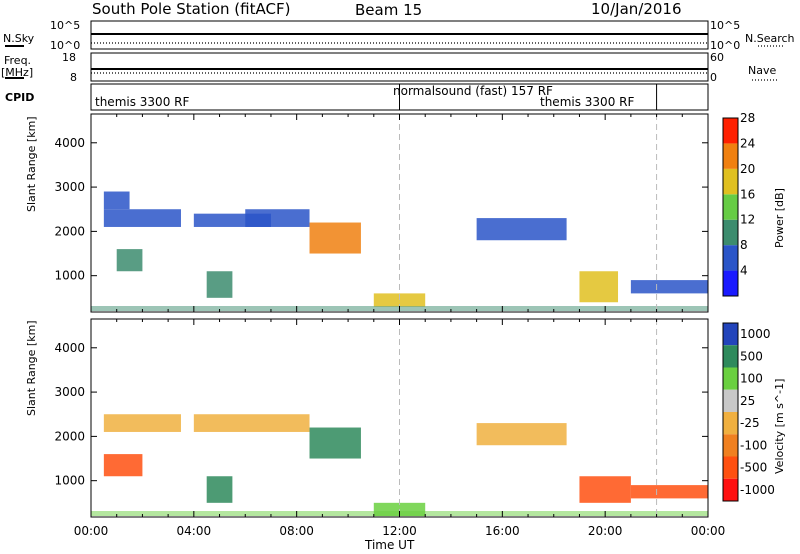 The image size is (800, 554). Describe the element at coordinates (762, 70) in the screenshot. I see `nave-label: Nave` at that location.